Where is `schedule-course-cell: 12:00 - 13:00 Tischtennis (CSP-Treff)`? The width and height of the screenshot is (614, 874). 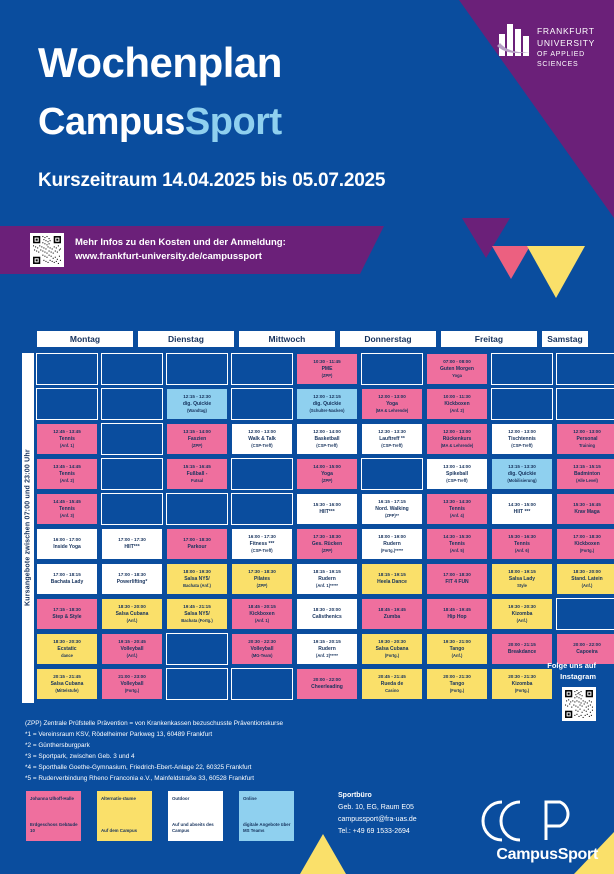
schedule-course-cell: 12:00 - 13:00 Tischtennis (CSP-Treff) is located at coordinates (522, 439).